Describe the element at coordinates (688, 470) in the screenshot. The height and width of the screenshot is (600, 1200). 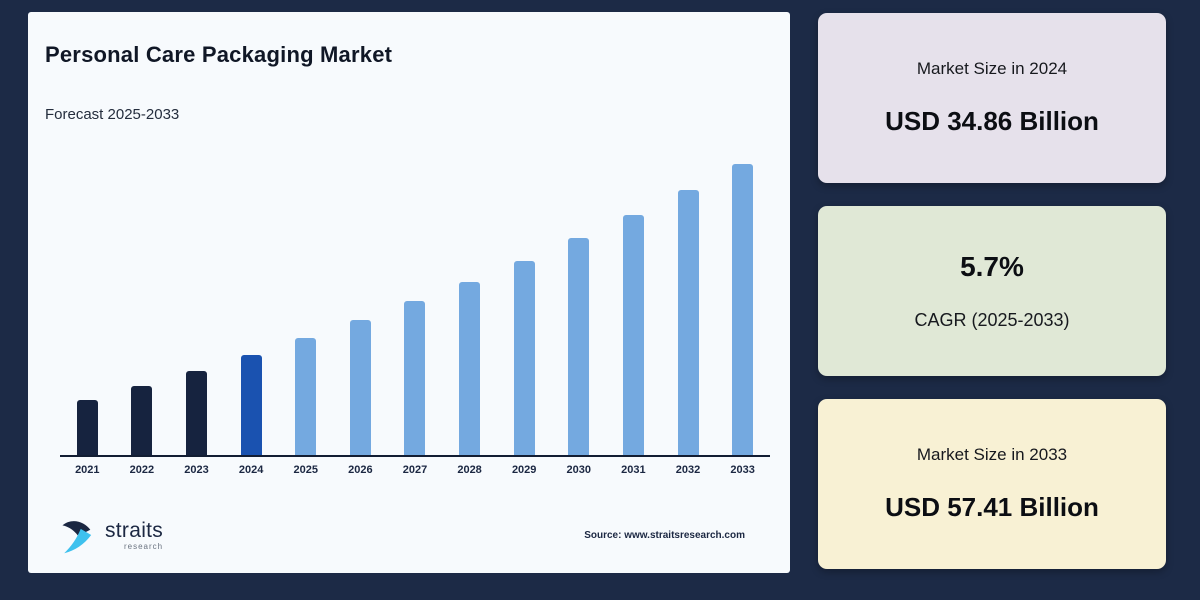
I see `x-tick-2032: 2032` at that location.